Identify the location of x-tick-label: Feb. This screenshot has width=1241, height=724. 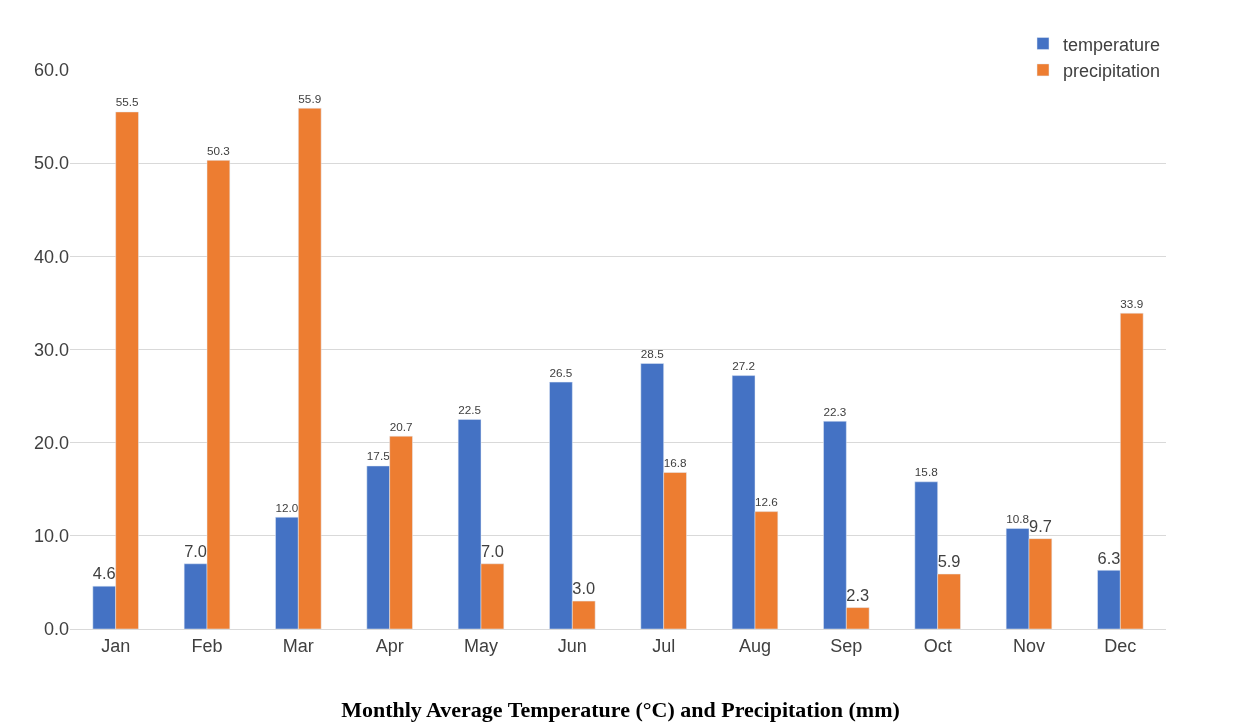
(207, 645).